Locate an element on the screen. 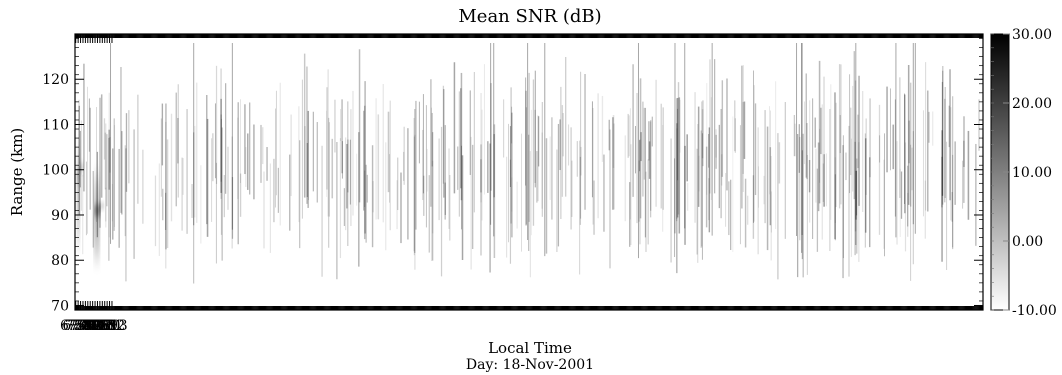 This screenshot has width=1062, height=375. x-tick-label: 7:07 is located at coordinates (97, 326).